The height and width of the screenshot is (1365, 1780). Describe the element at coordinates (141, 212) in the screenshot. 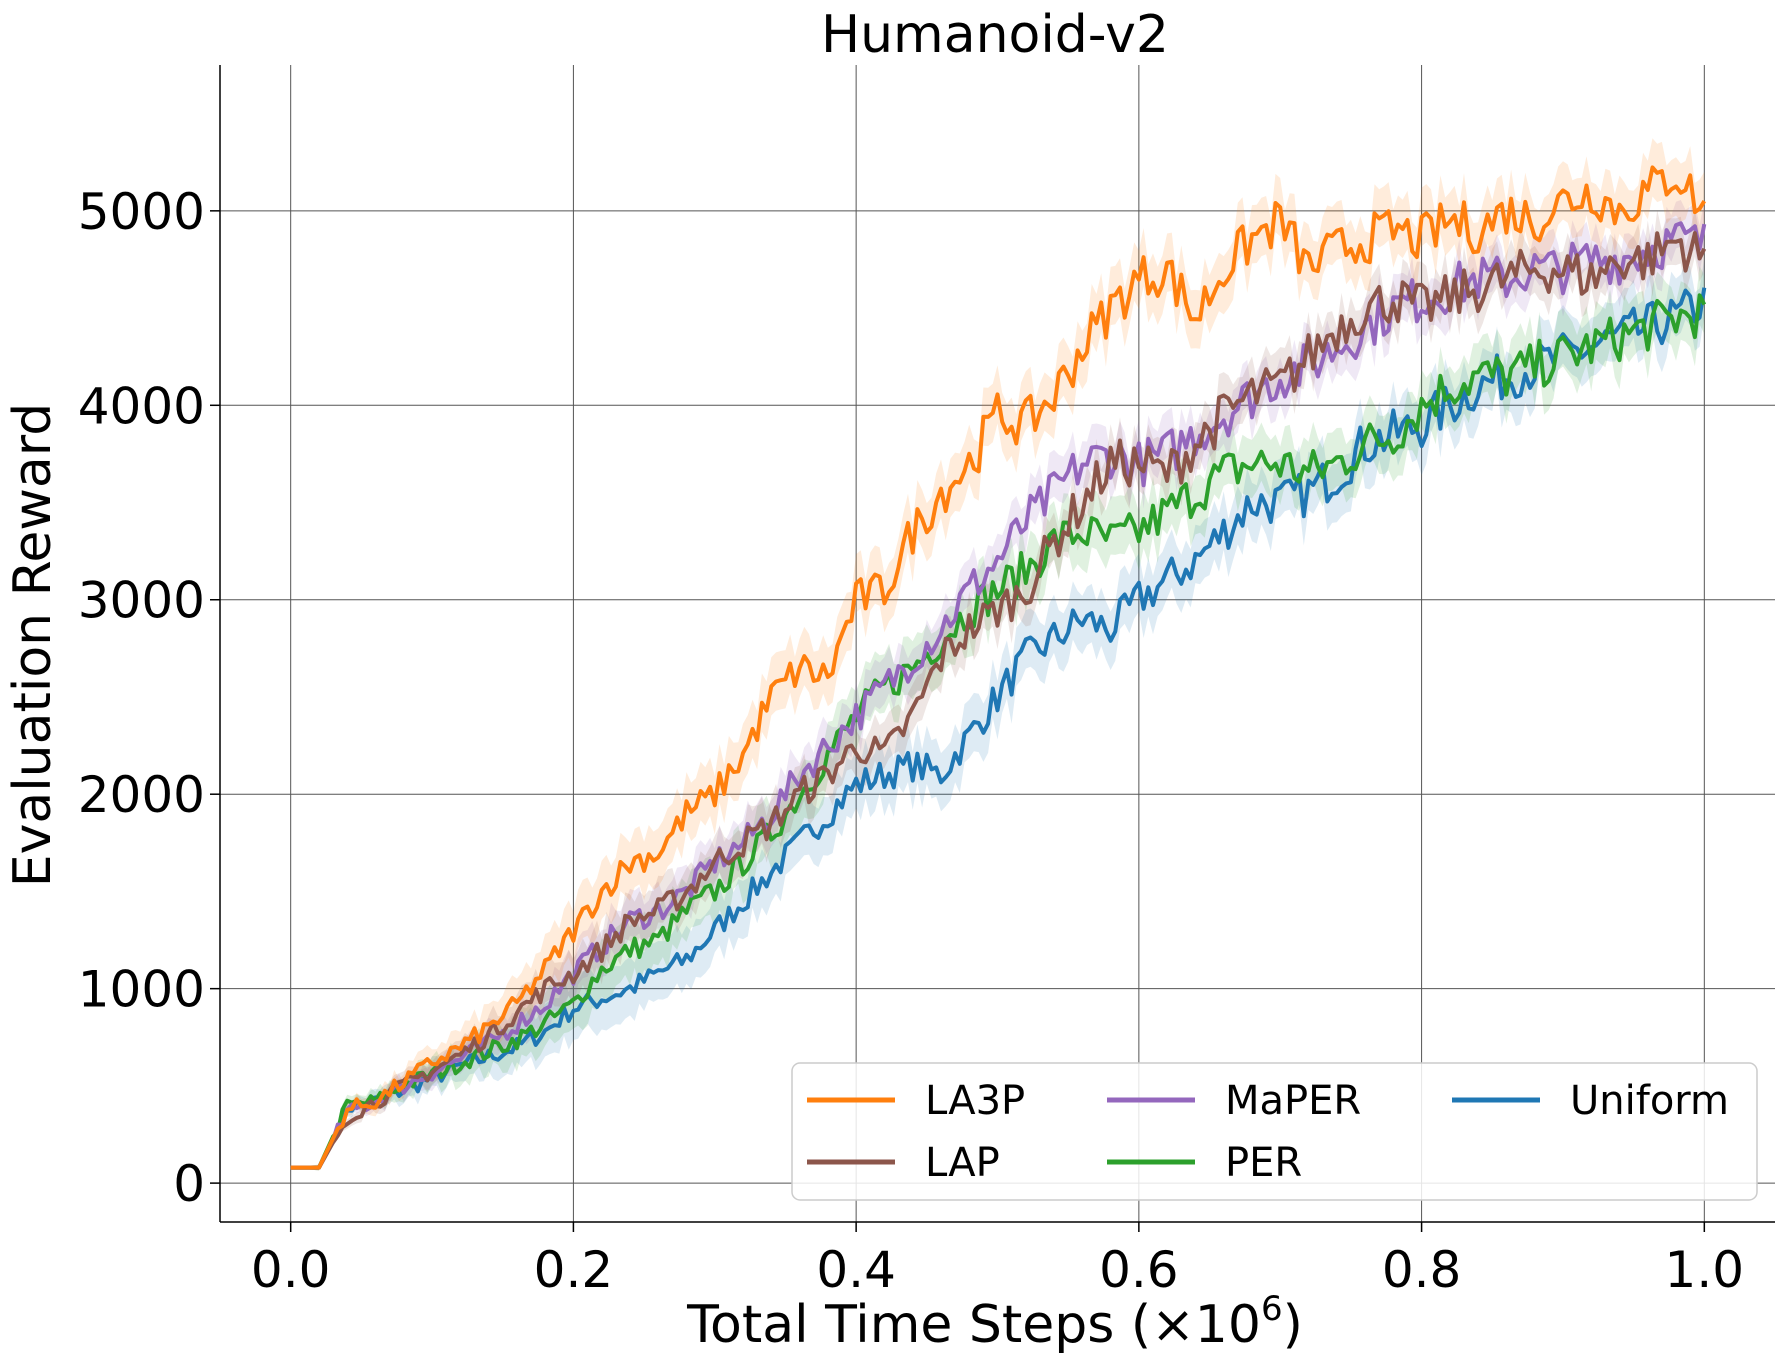

I see `y-tick-label-5: 5000` at that location.